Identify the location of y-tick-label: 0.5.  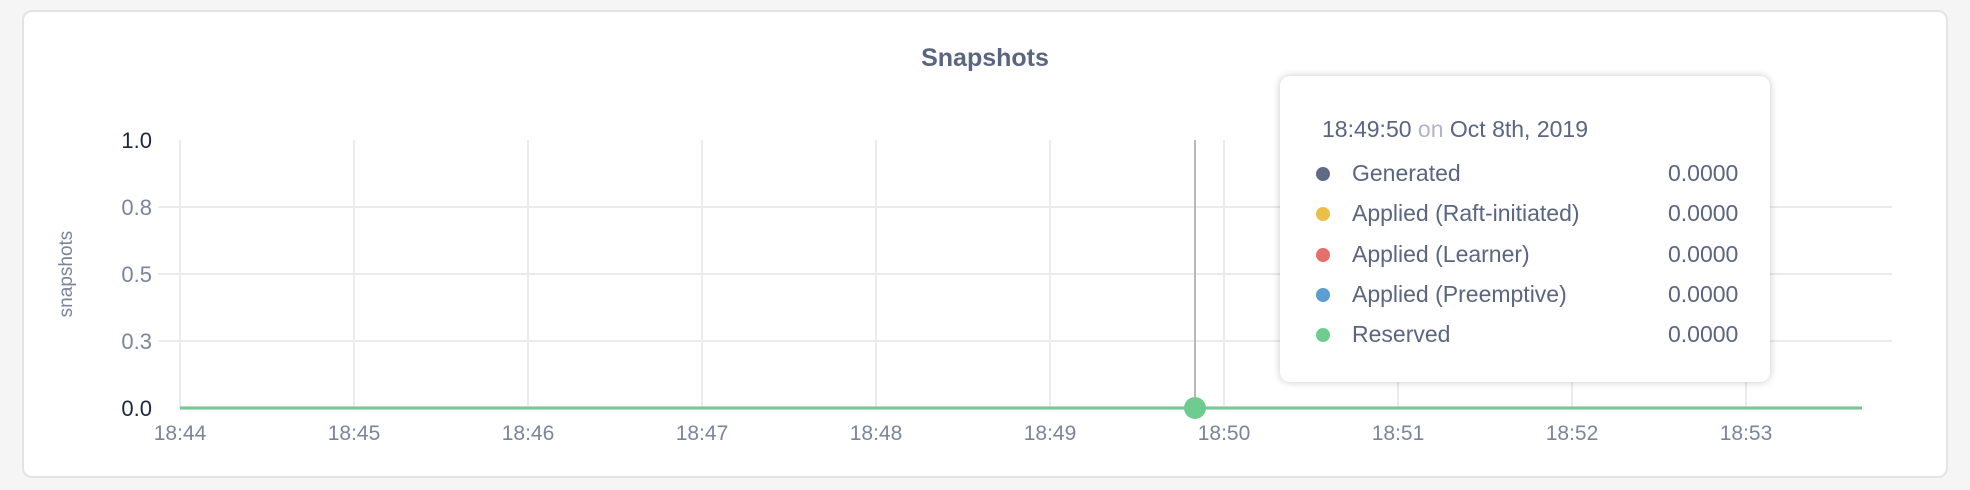
(136, 274).